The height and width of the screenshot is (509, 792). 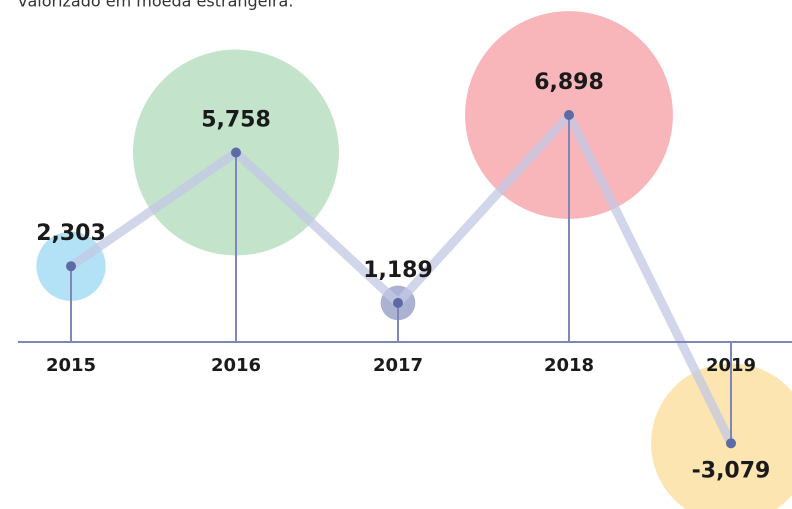 I want to click on value-label: 5,758, so click(x=236, y=120).